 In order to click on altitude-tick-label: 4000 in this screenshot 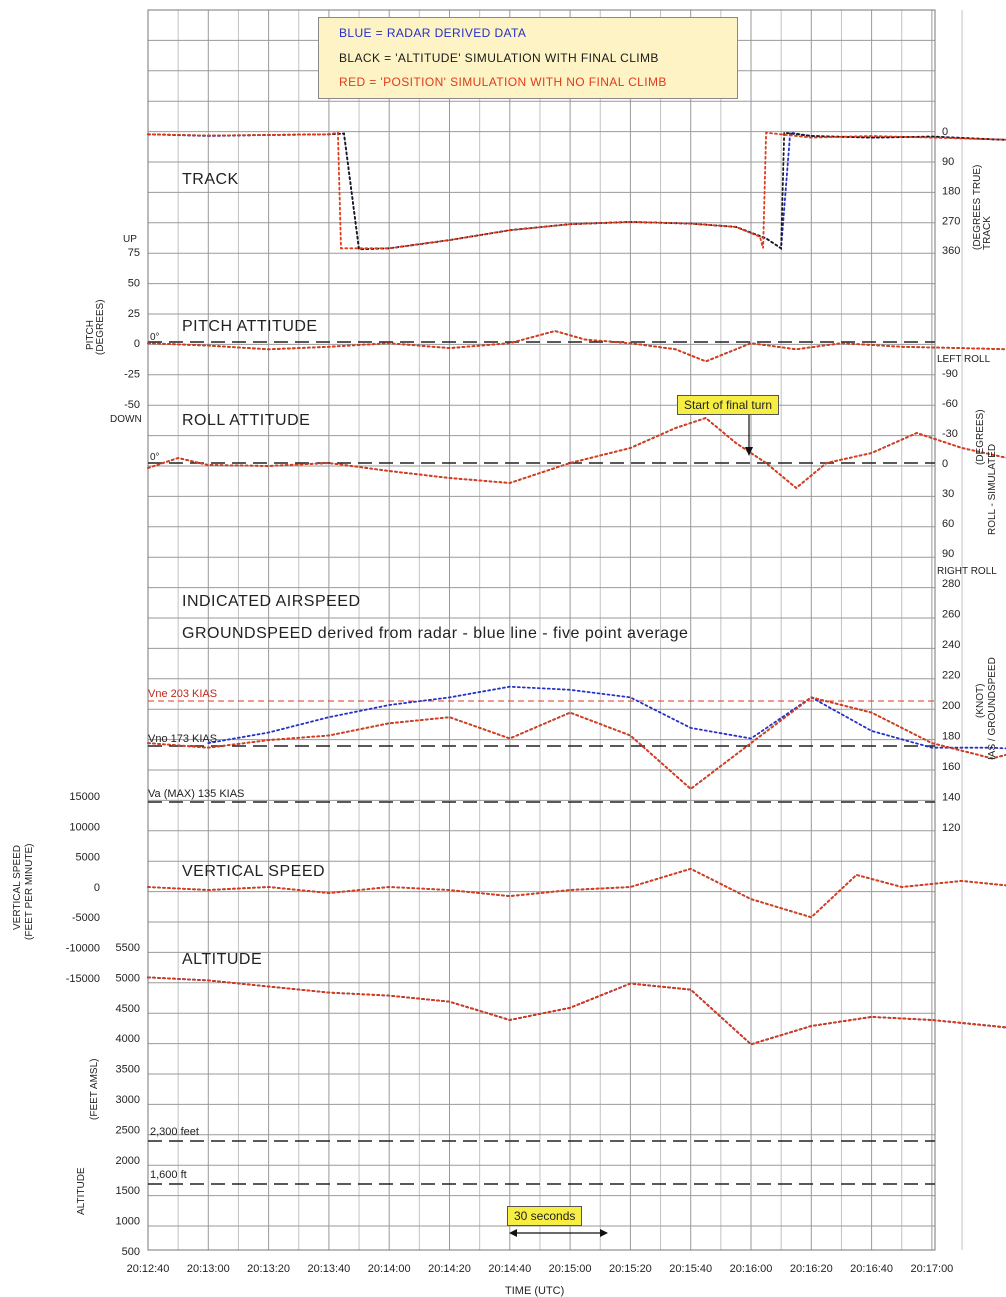, I will do `click(128, 1039)`.